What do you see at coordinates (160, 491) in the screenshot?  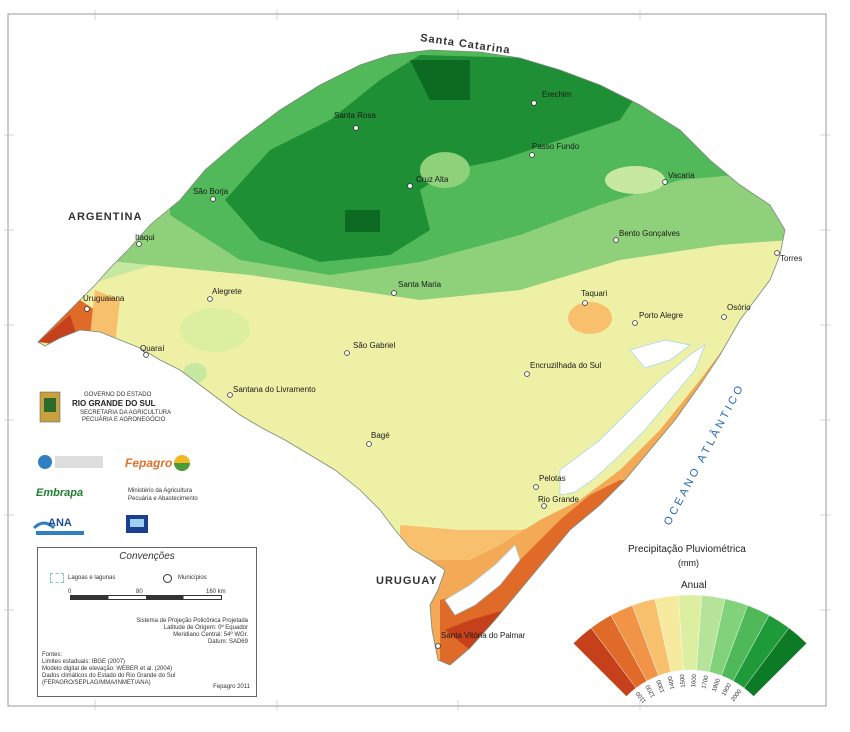 I see `ministry-line1: Ministério da Agricultura` at bounding box center [160, 491].